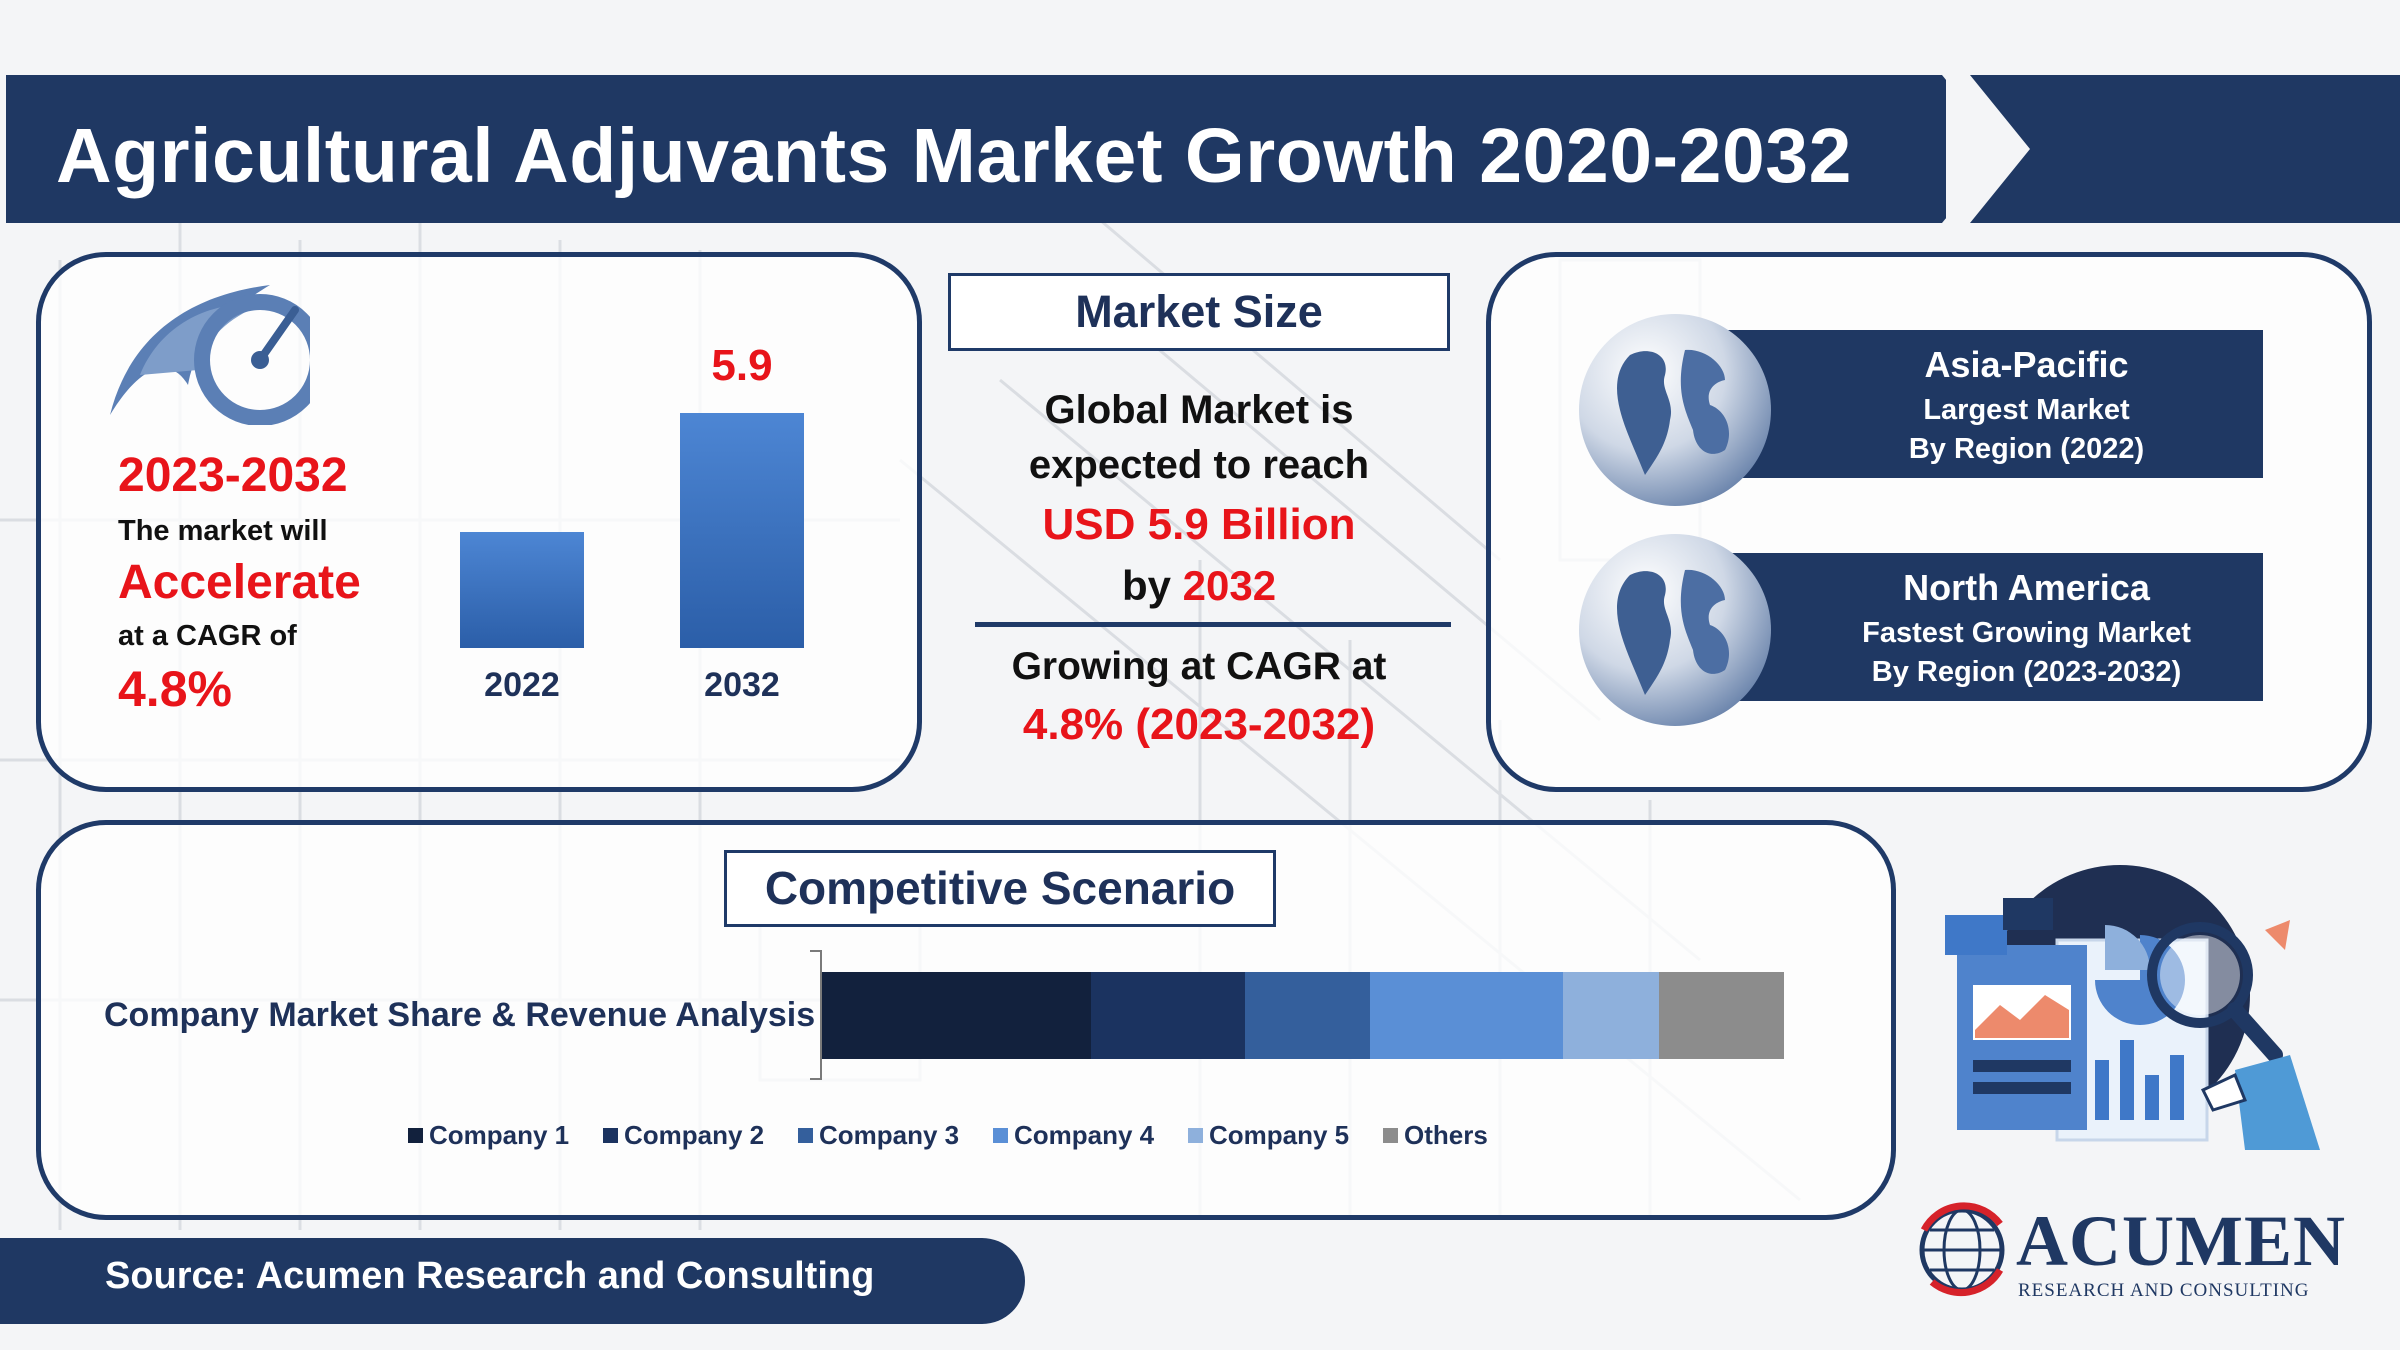  I want to click on legend-item: Others, so click(1435, 1135).